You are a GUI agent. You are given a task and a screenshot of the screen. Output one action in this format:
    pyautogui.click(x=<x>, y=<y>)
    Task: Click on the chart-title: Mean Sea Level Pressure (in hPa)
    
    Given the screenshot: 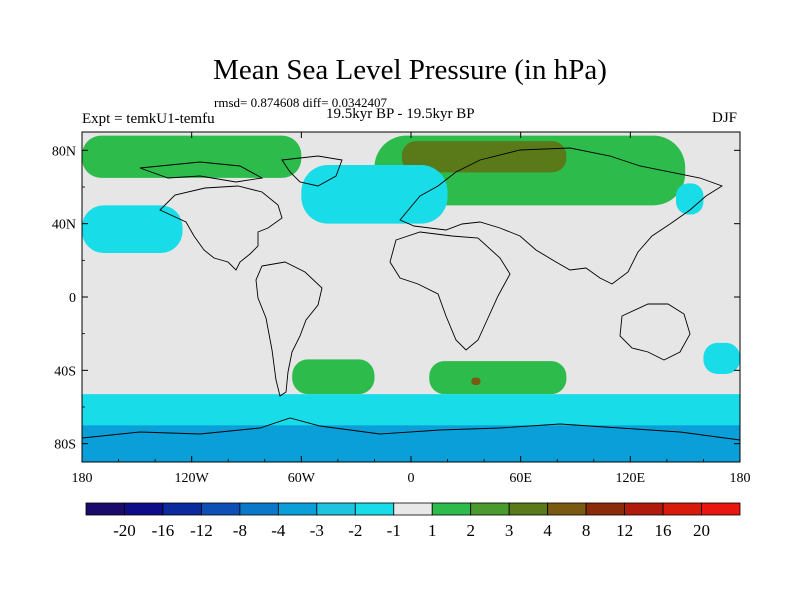 What is the action you would take?
    pyautogui.click(x=410, y=70)
    